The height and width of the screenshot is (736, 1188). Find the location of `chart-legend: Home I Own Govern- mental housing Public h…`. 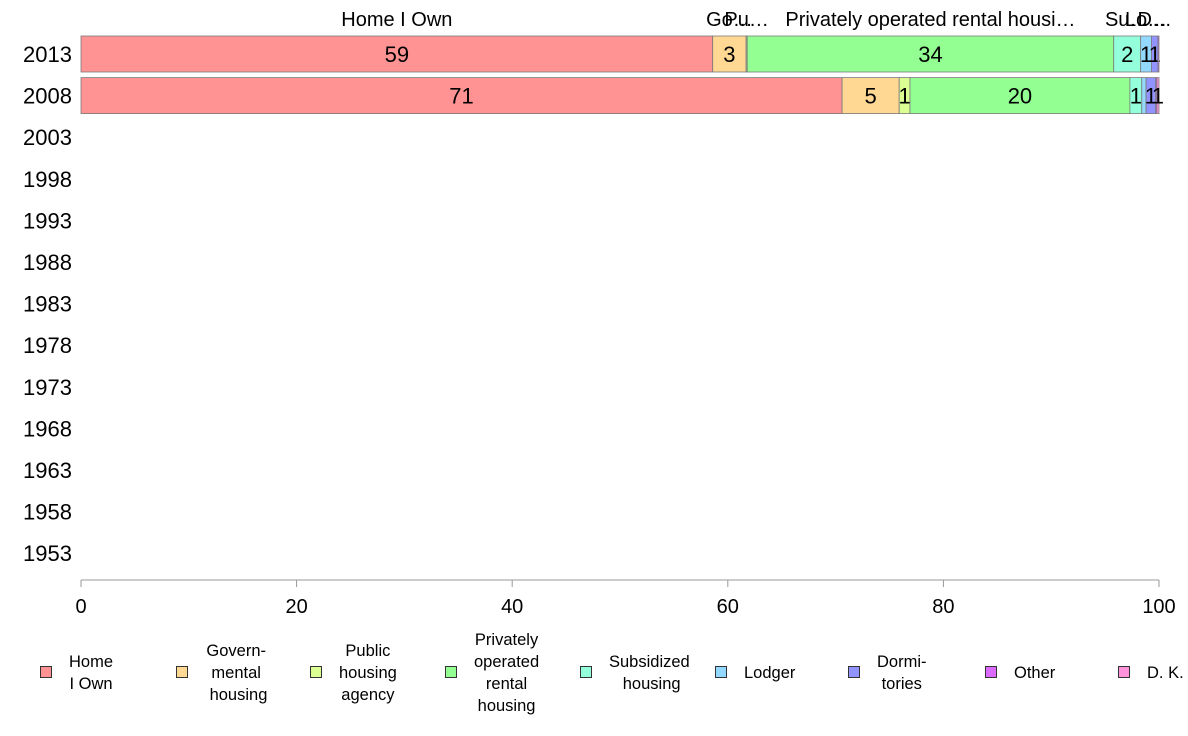

chart-legend: Home I Own Govern- mental housing Public h… is located at coordinates (594, 682).